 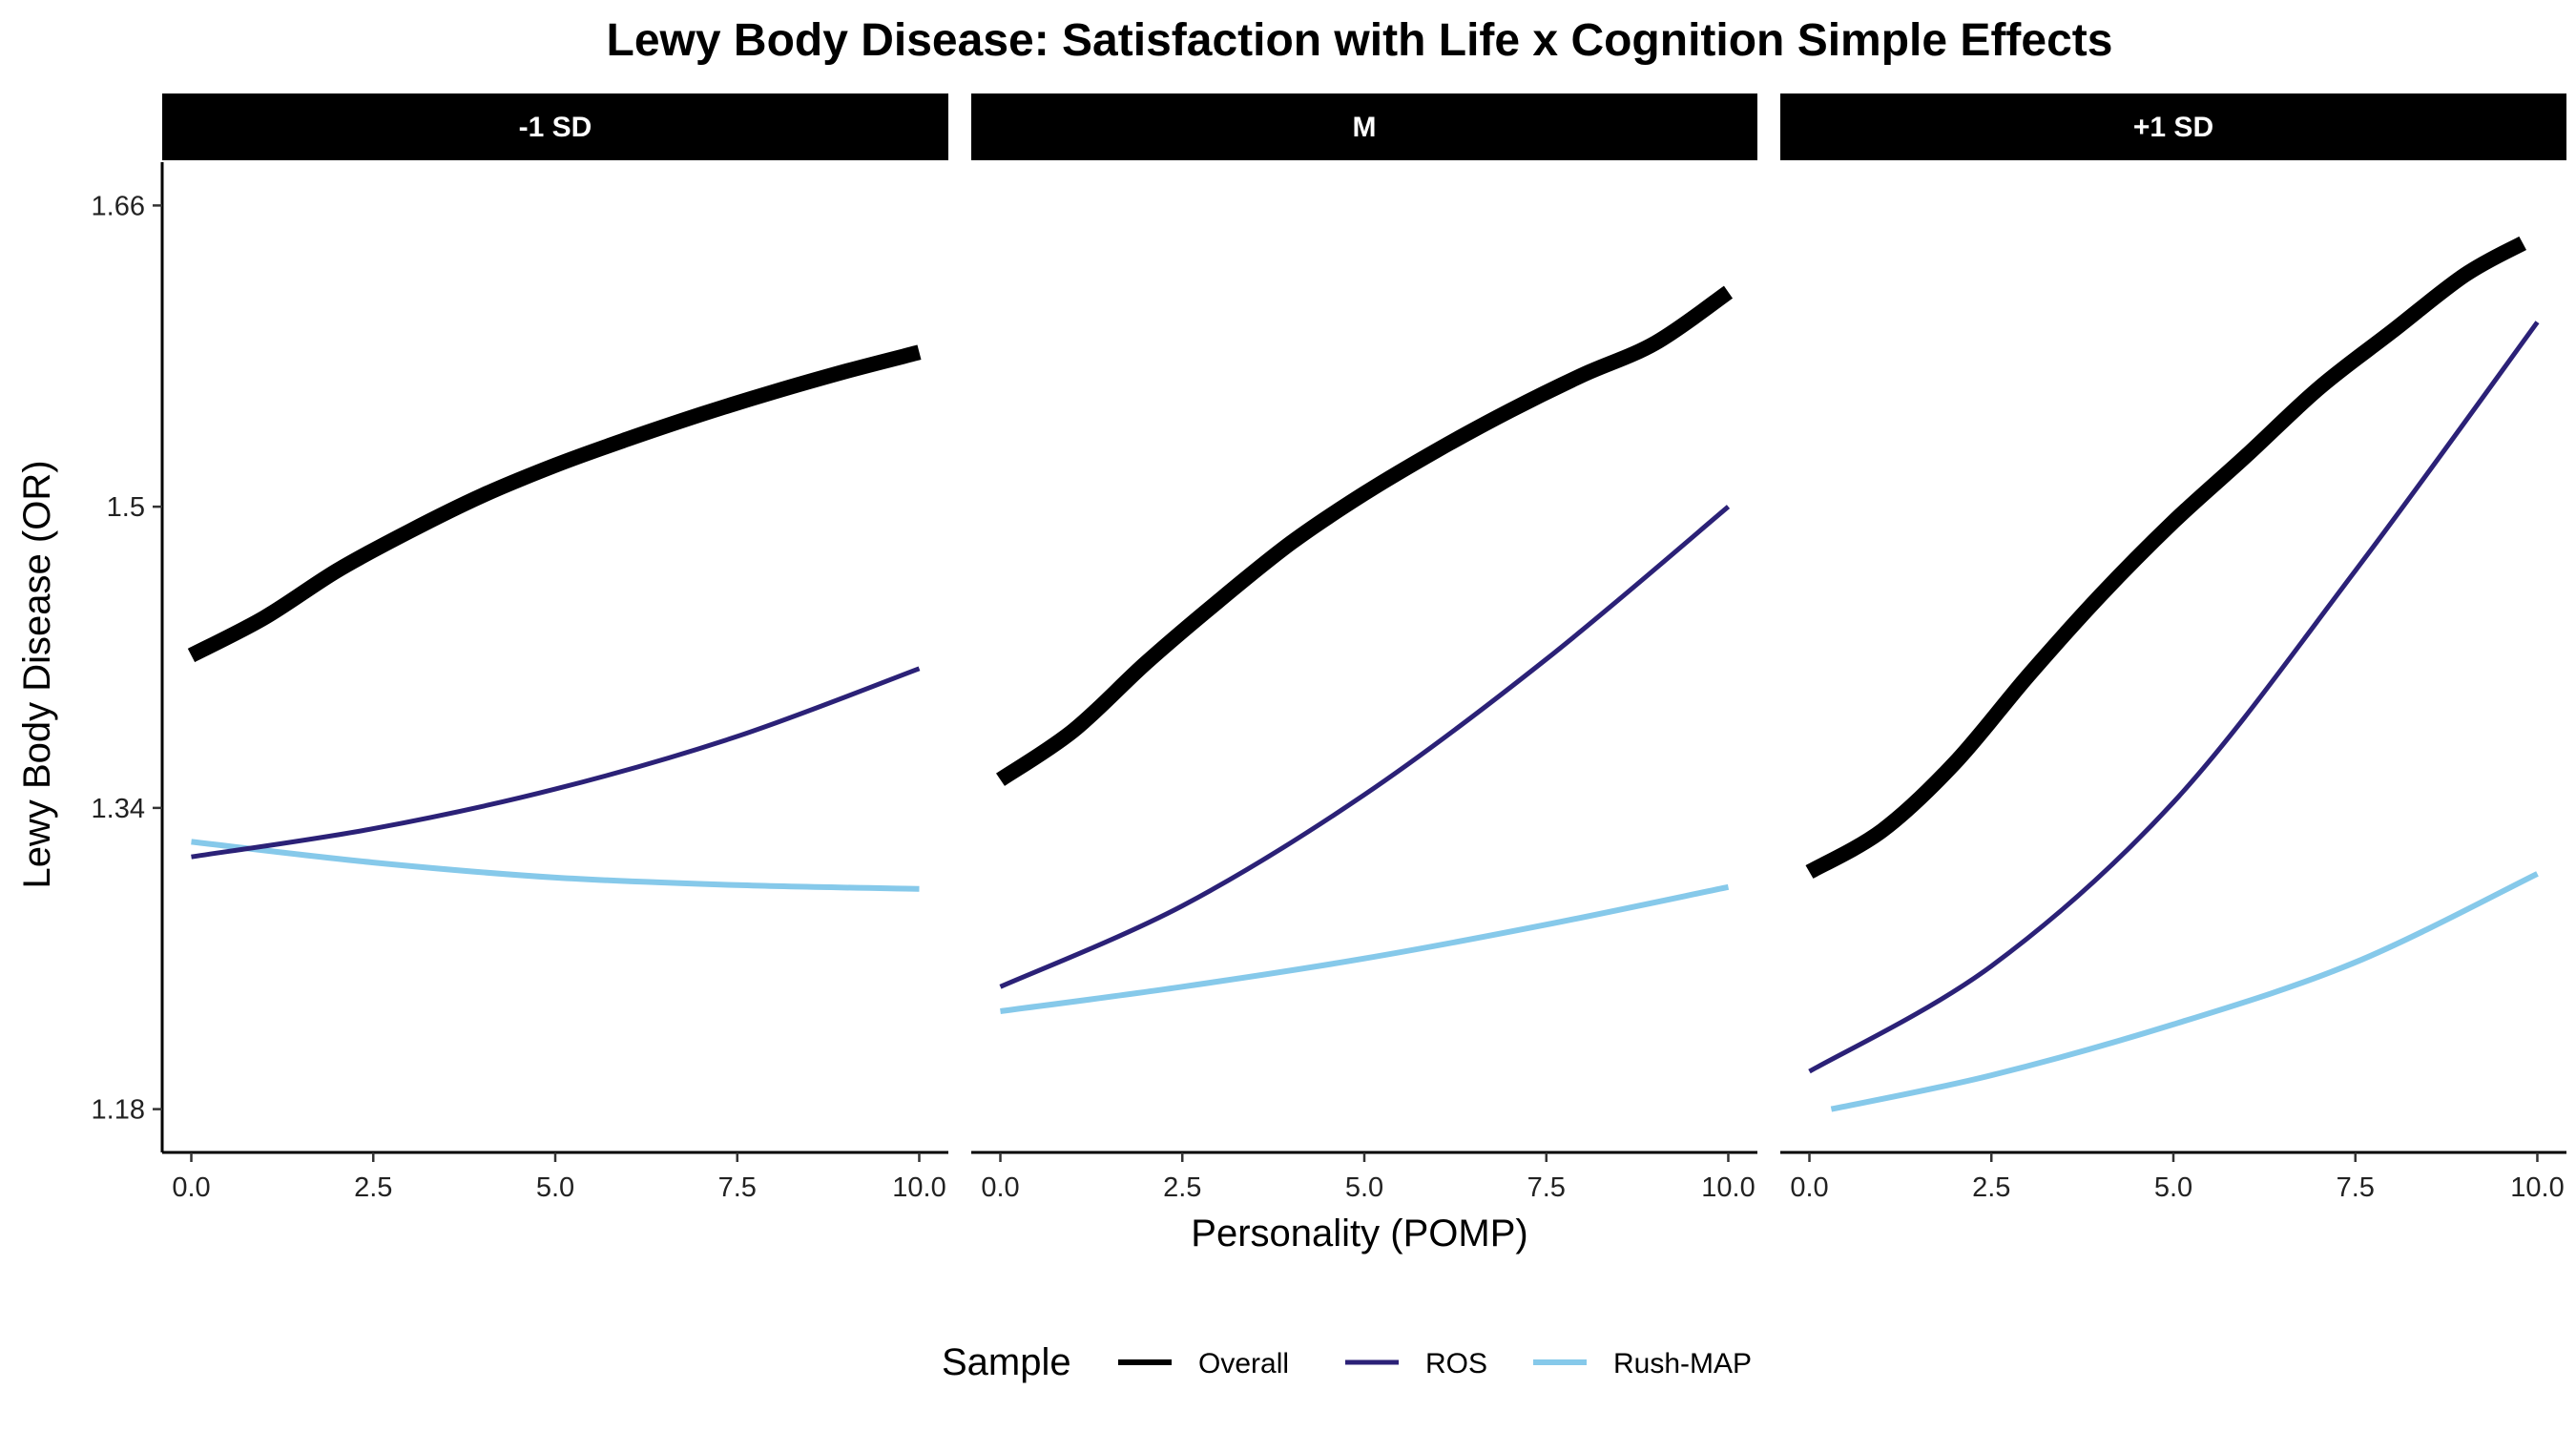 What do you see at coordinates (118, 206) in the screenshot?
I see `y-tick-label: 1.66` at bounding box center [118, 206].